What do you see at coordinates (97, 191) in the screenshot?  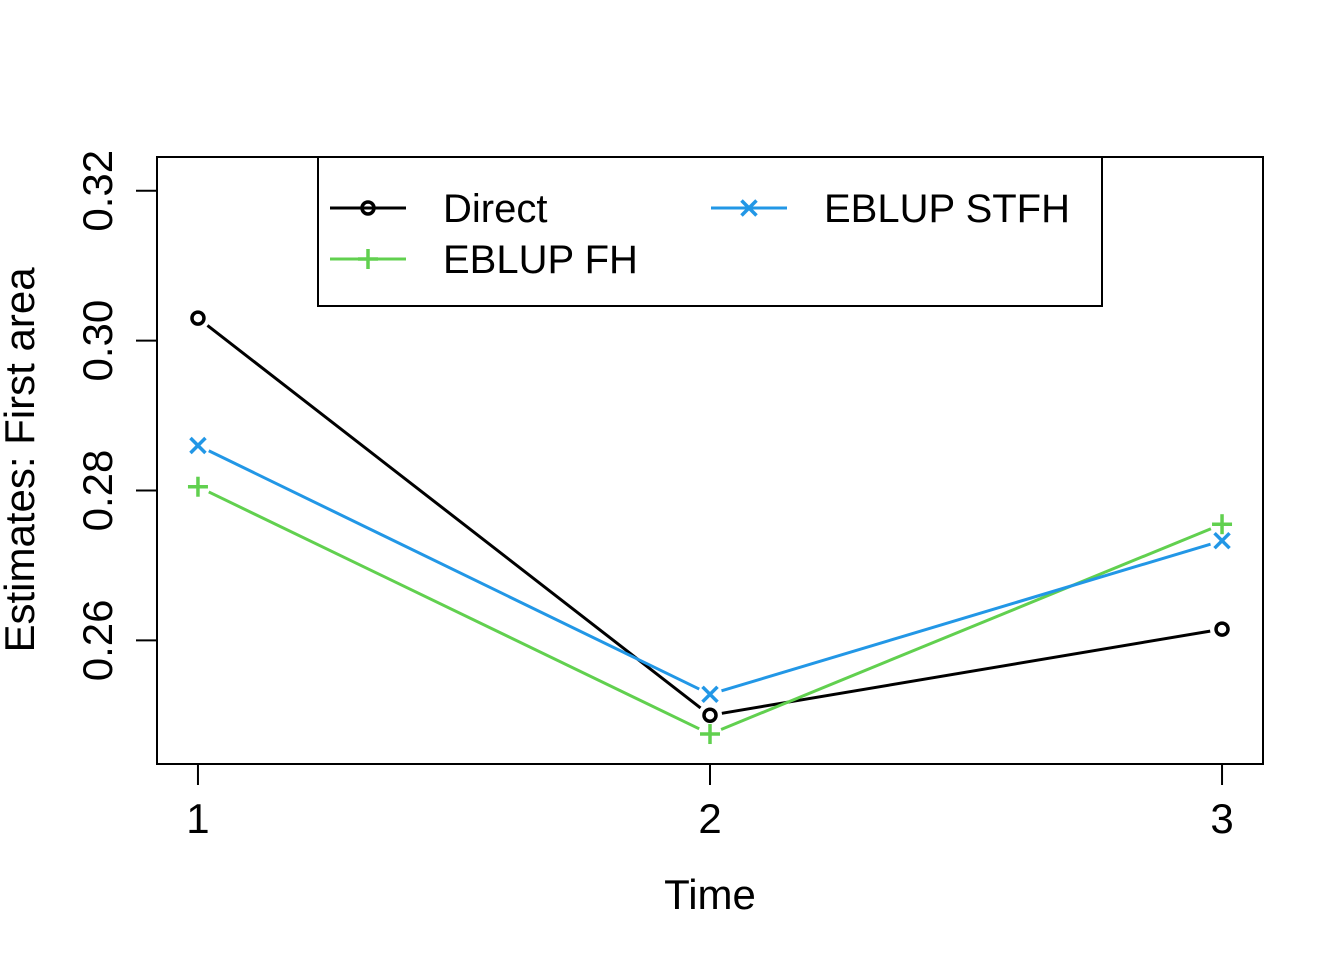 I see `y-tick-label: 0.32` at bounding box center [97, 191].